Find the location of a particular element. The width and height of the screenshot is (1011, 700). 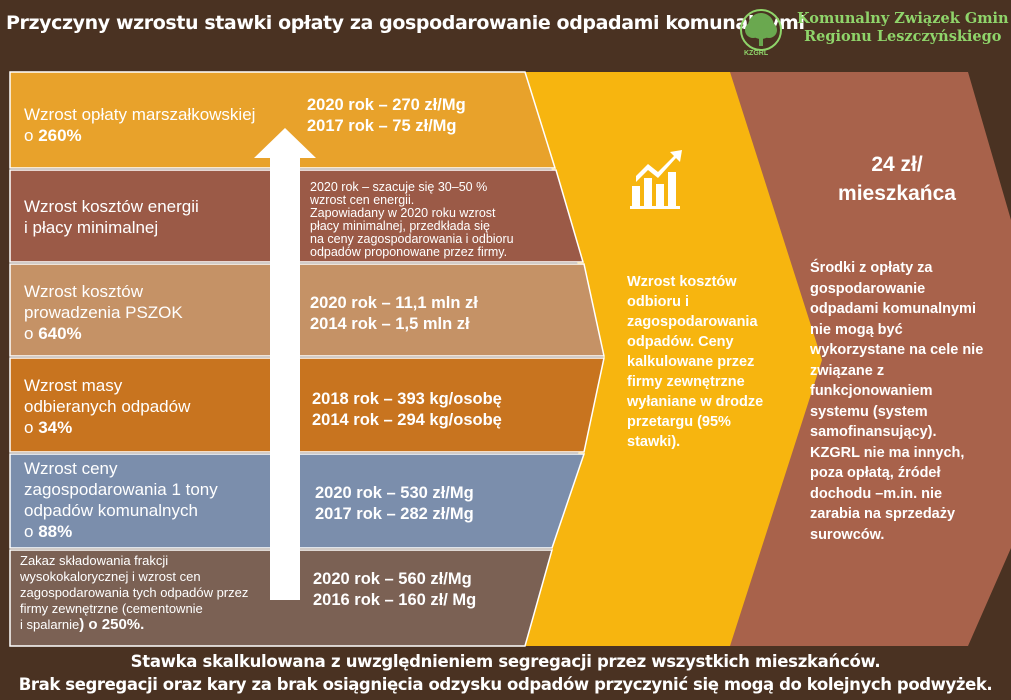

row3-value: 640% is located at coordinates (60, 333).